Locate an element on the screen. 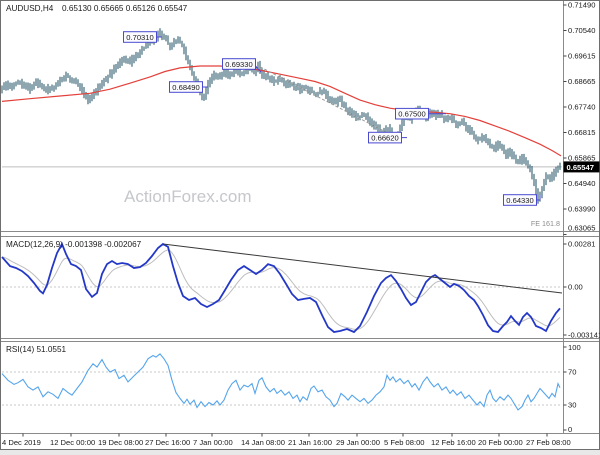 The image size is (600, 455). x-tick-label: 7 Jan 00:00 is located at coordinates (213, 442).